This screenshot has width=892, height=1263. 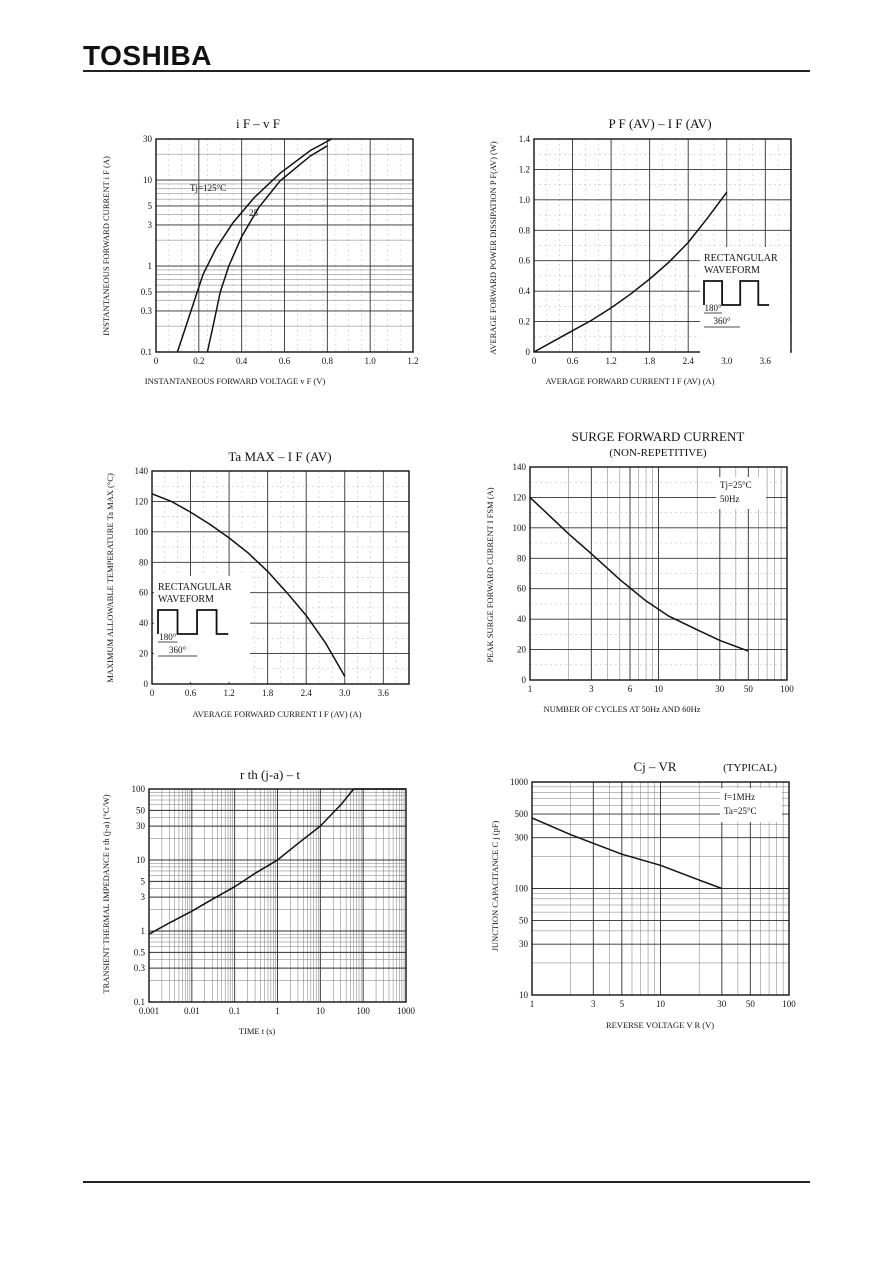 What do you see at coordinates (141, 826) in the screenshot?
I see `y-tick-label: 30` at bounding box center [141, 826].